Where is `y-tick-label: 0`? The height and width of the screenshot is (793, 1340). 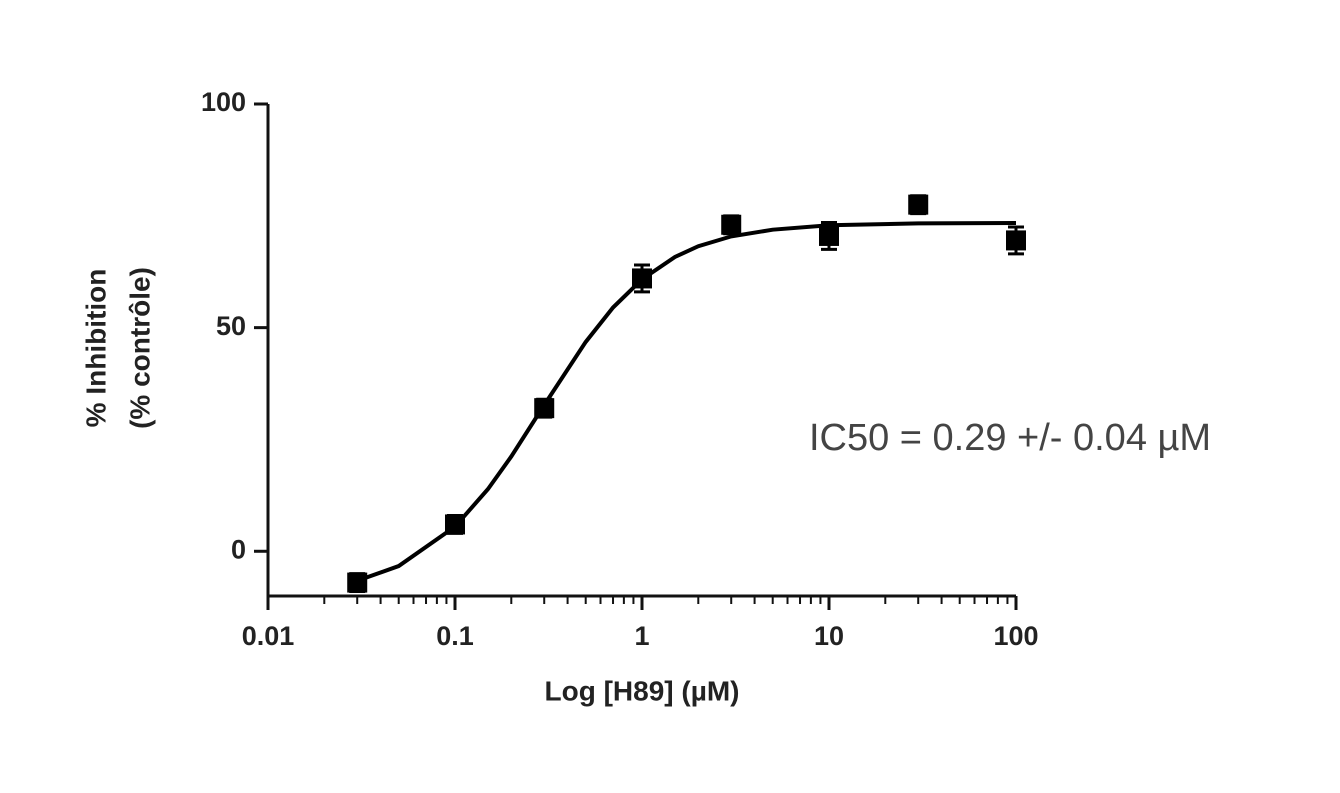 y-tick-label: 0 is located at coordinates (238, 549).